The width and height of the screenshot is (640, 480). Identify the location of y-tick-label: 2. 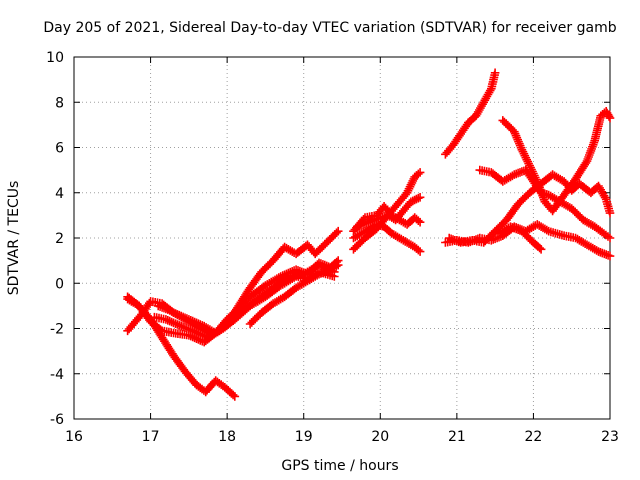
(59, 239).